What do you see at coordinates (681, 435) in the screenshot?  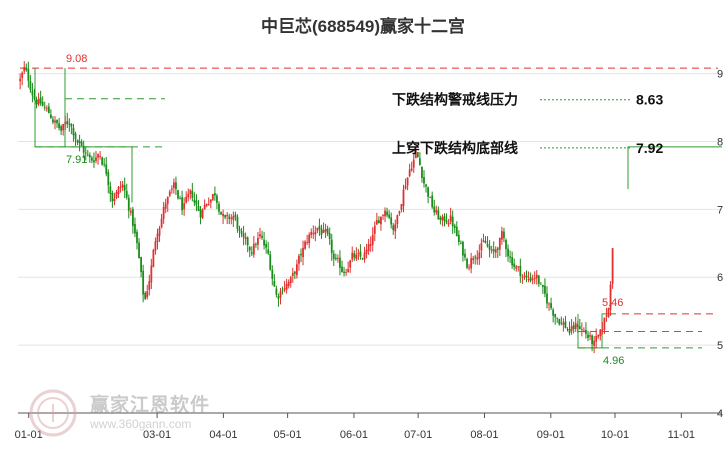 I see `x-tick-label: 11-01` at bounding box center [681, 435].